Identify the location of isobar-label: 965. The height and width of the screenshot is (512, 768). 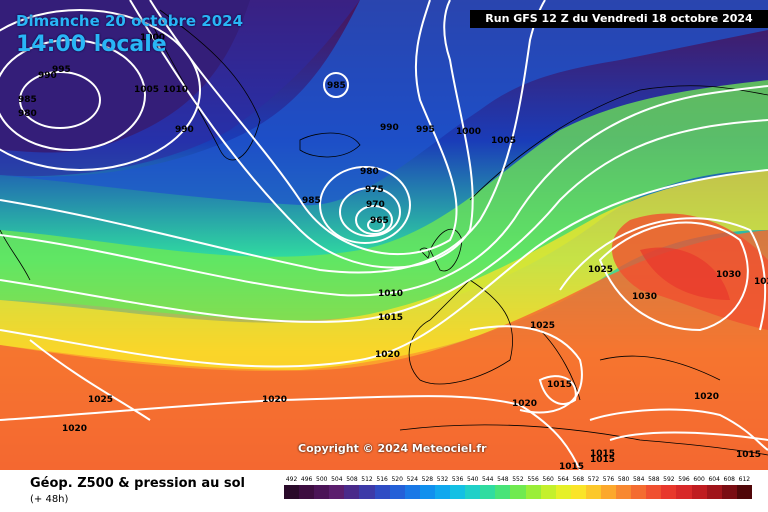
(379, 221).